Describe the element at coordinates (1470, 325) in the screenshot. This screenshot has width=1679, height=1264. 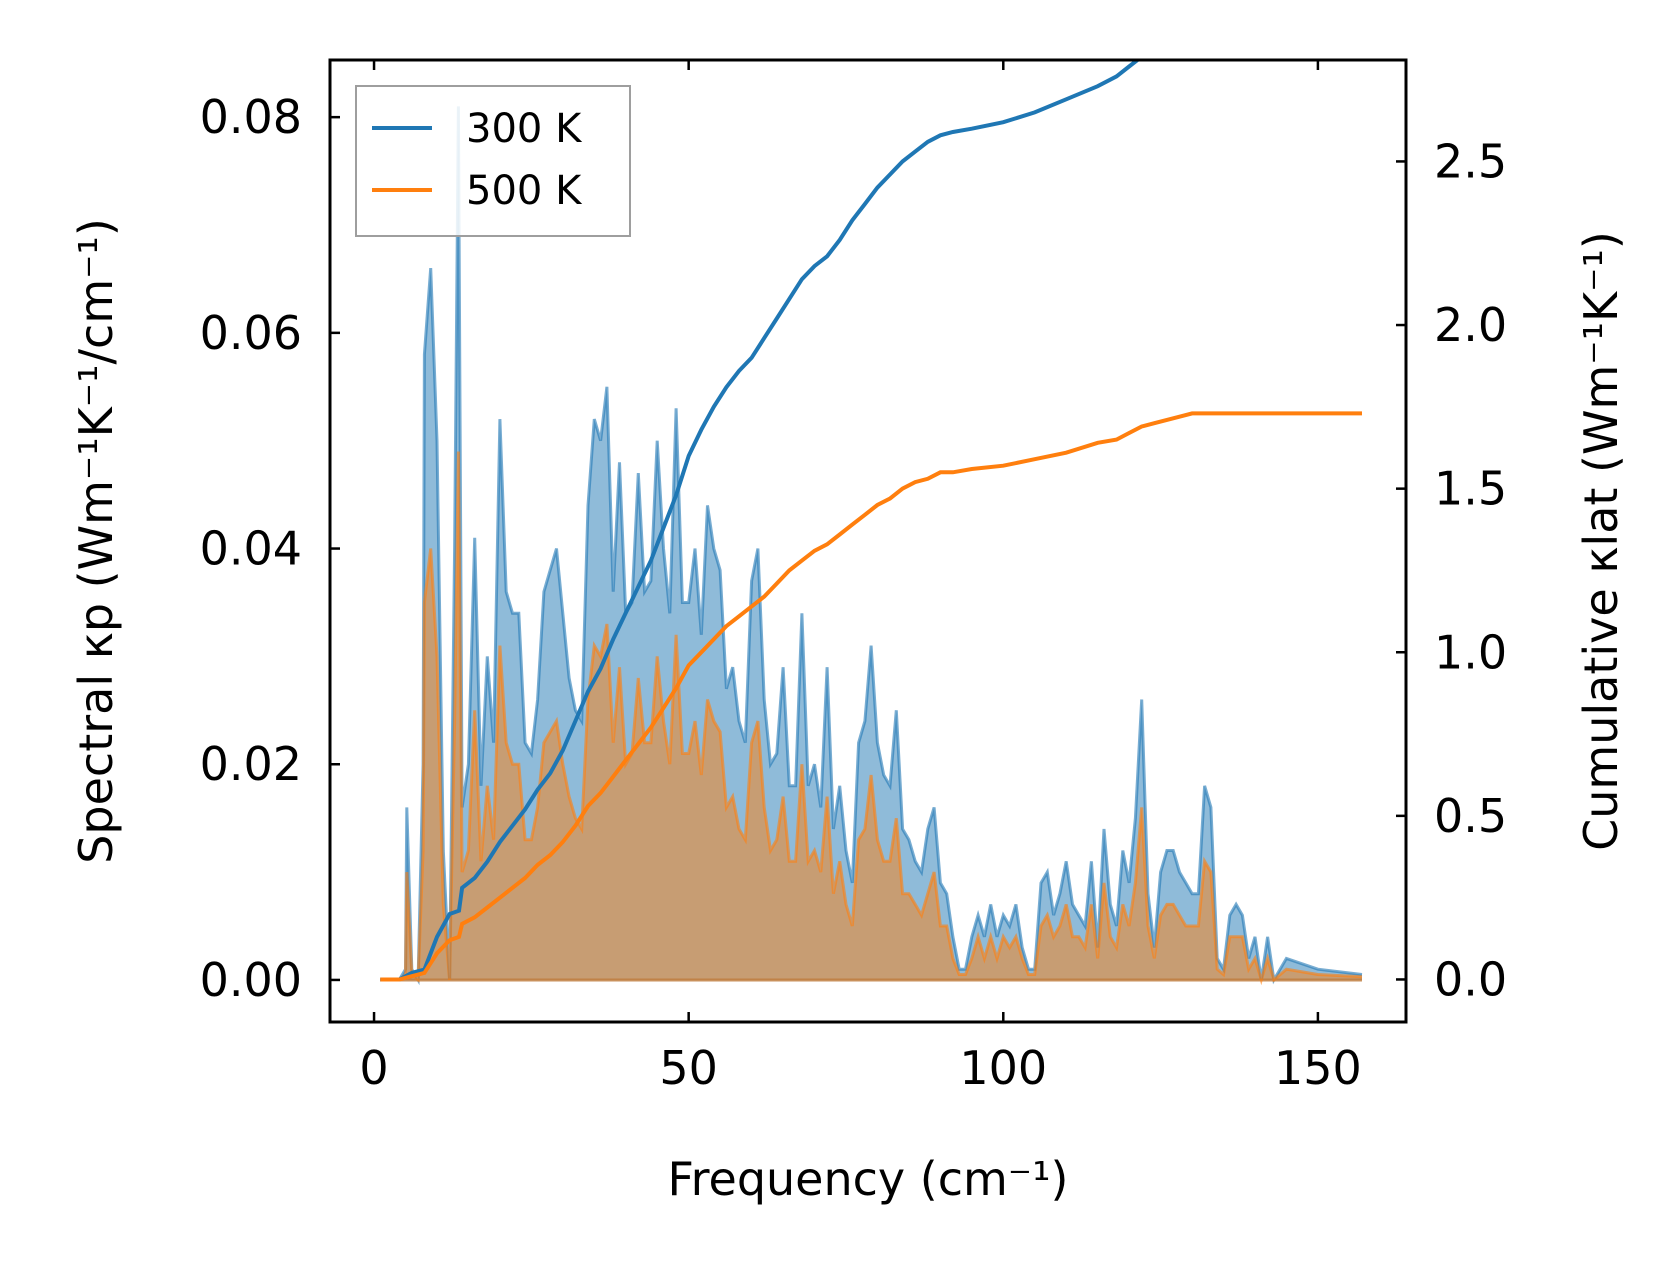
I see `y-right-tick-label: 2.0` at that location.